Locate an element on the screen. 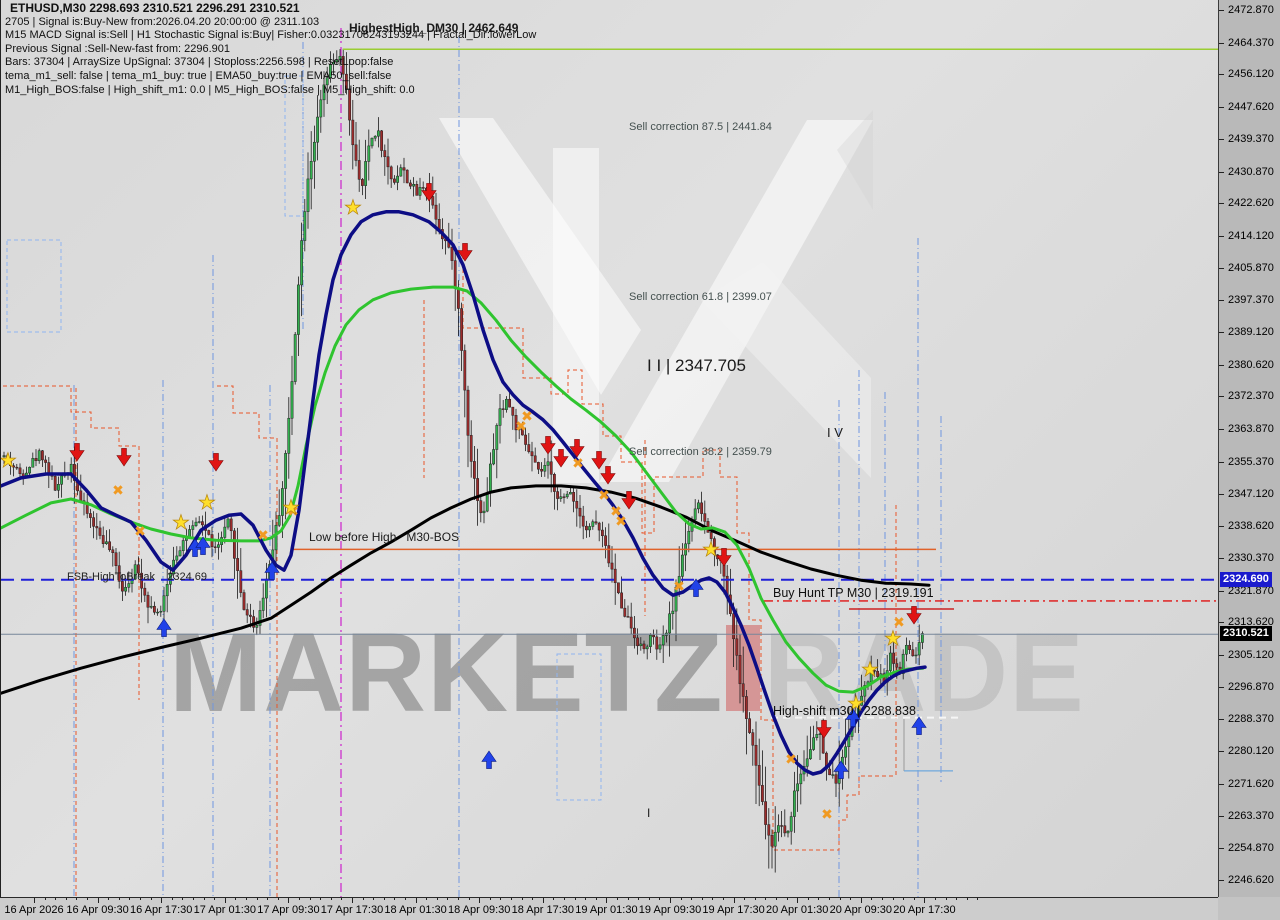  watermark-right: RADE is located at coordinates (924, 672).